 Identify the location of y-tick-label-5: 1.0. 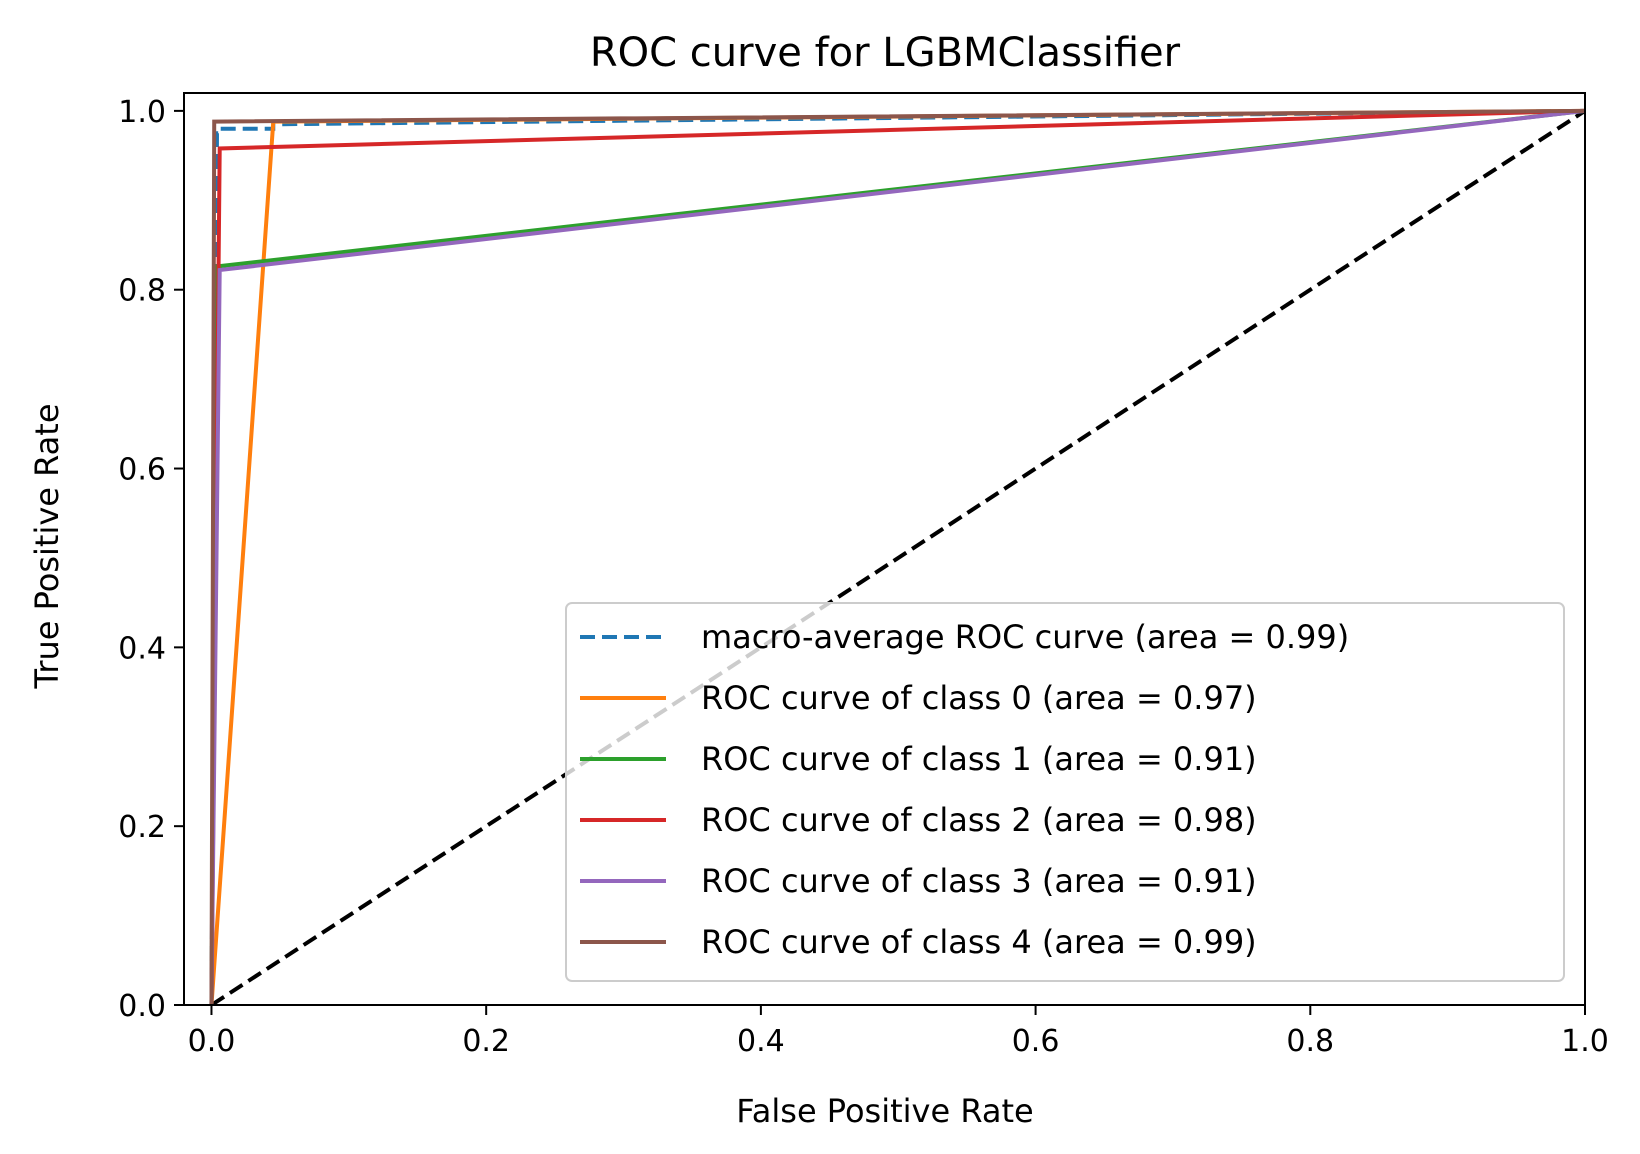
(142, 112).